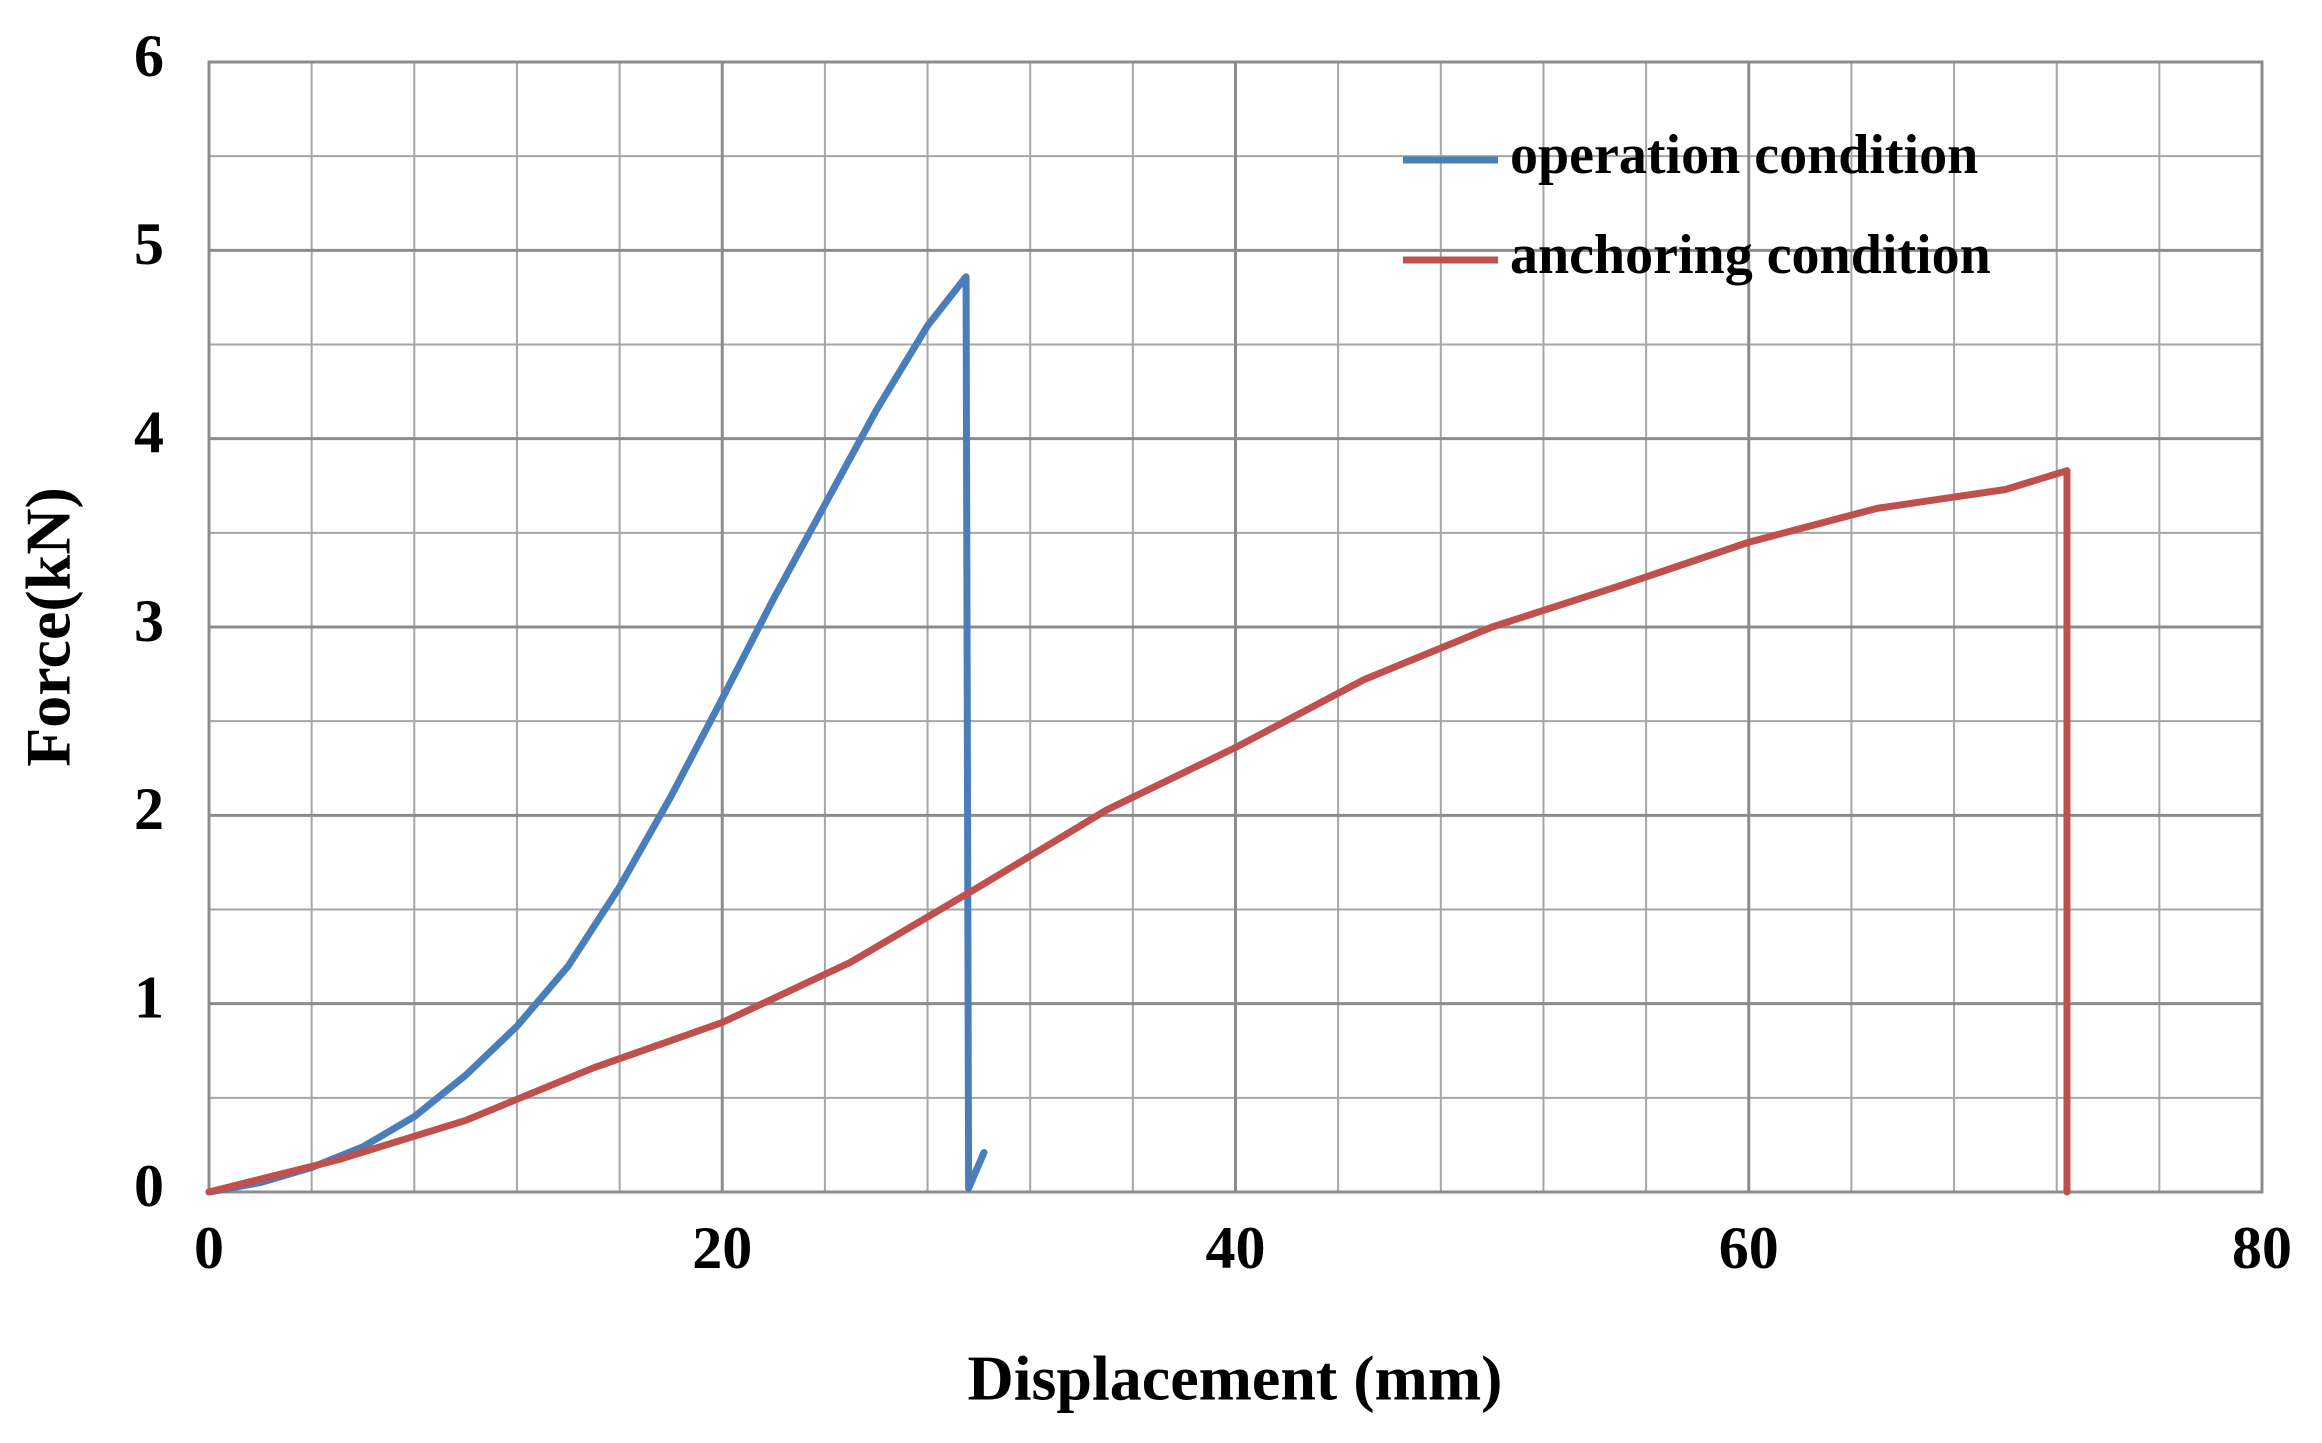 The height and width of the screenshot is (1443, 2322). I want to click on x-tick-label: 60, so click(1749, 1248).